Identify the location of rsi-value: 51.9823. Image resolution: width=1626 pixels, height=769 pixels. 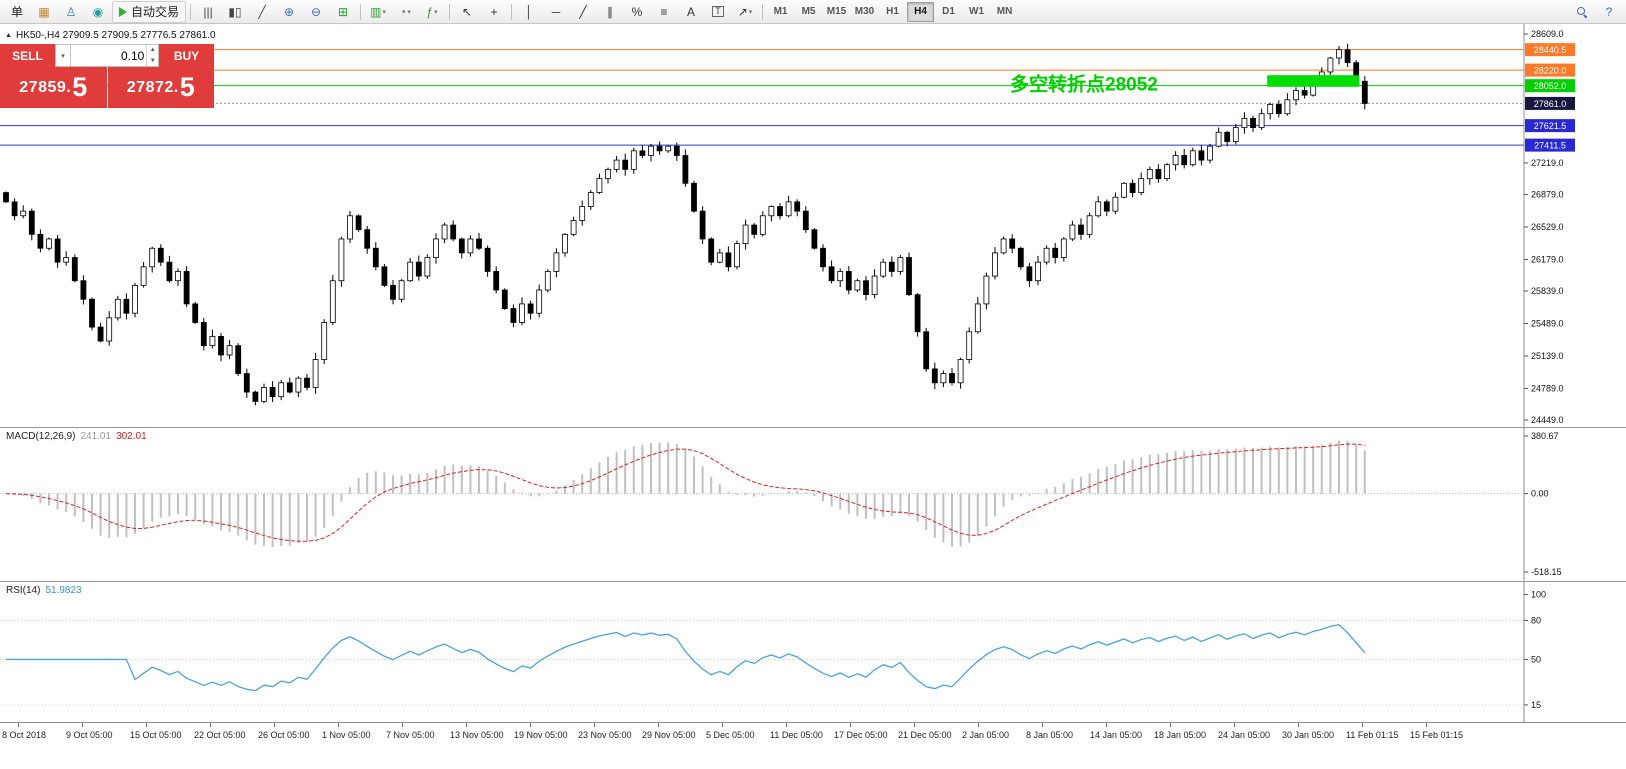
(63, 590).